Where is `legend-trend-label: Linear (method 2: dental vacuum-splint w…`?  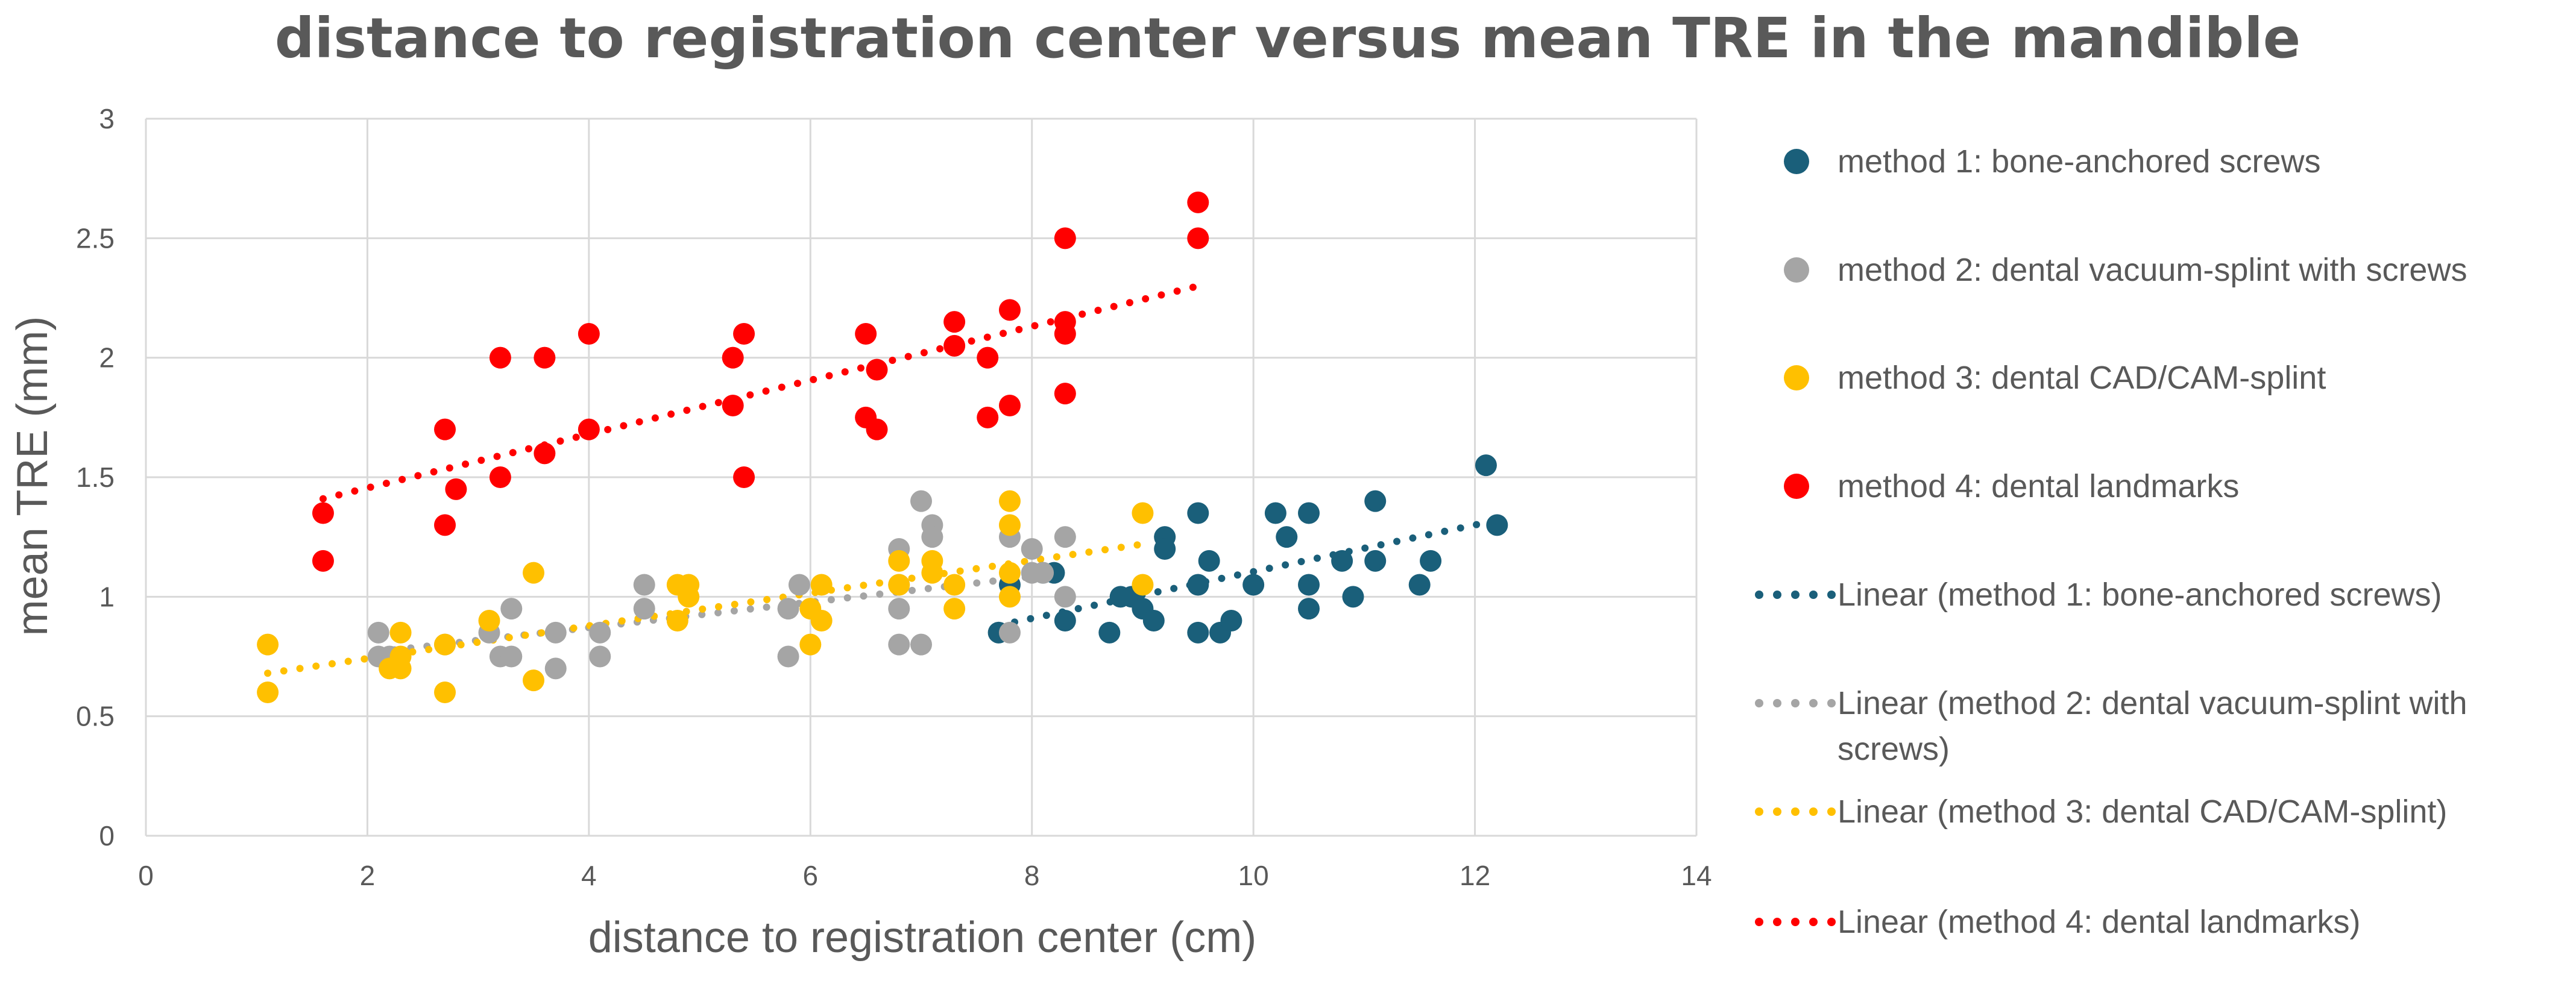 legend-trend-label: Linear (method 2: dental vacuum-splint w… is located at coordinates (2152, 726).